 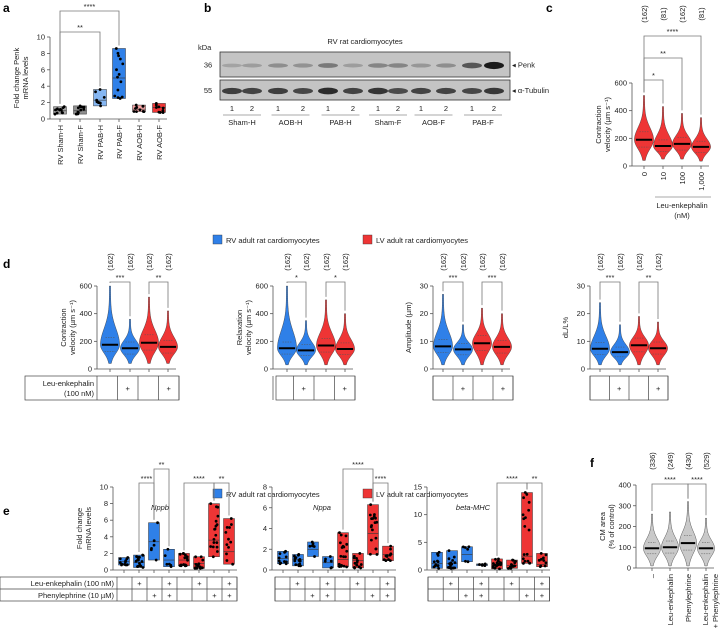 What do you see at coordinates (76, 595) in the screenshot?
I see `table-row-label: Phenylephrine (10 µM)` at bounding box center [76, 595].